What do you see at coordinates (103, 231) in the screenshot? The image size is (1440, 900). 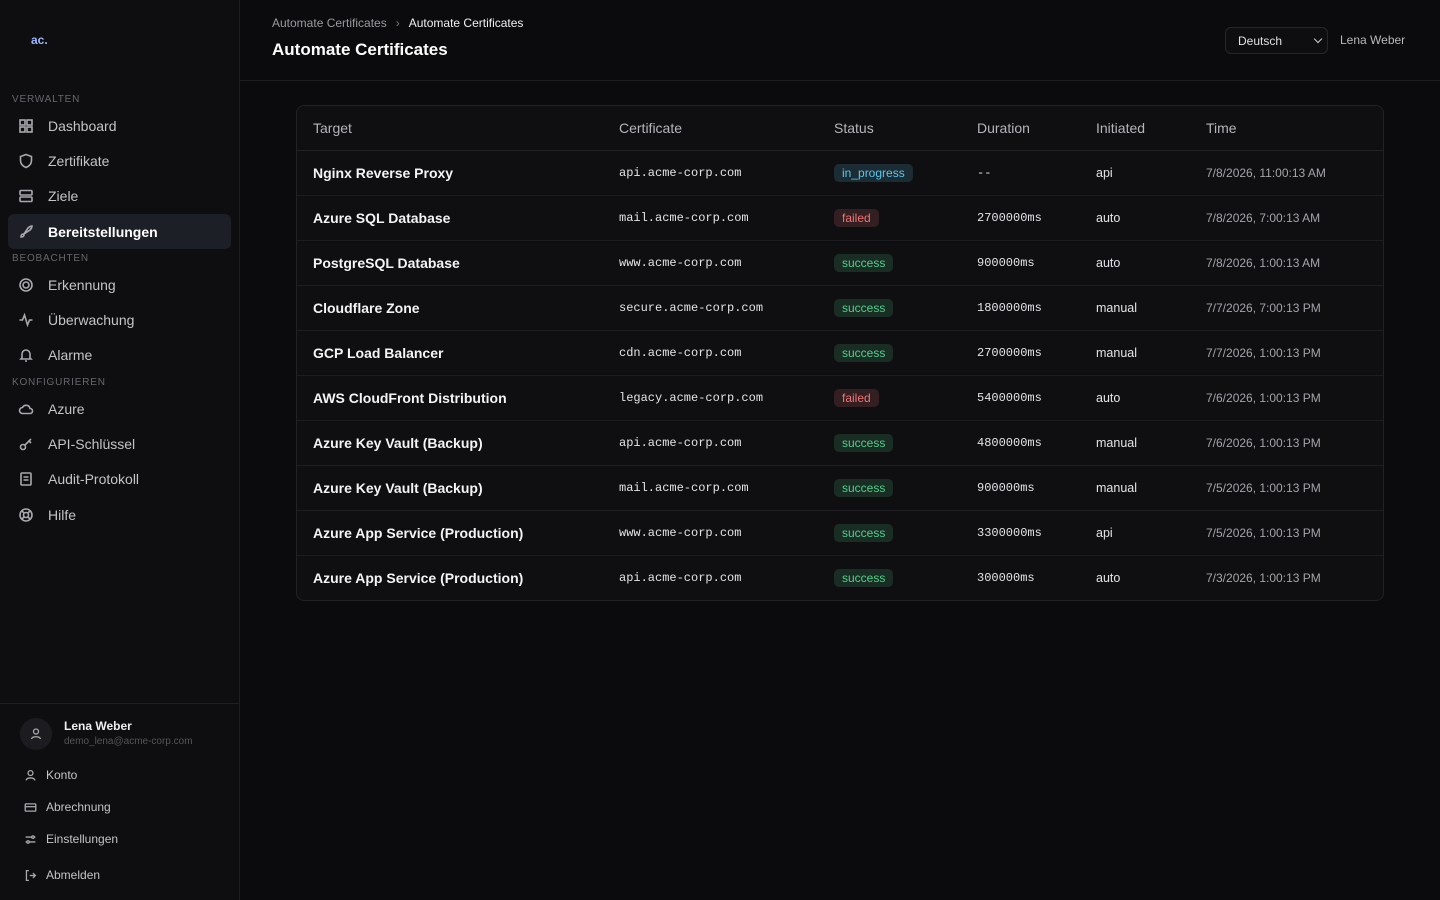 I see `nav-label: Bereitstellungen` at bounding box center [103, 231].